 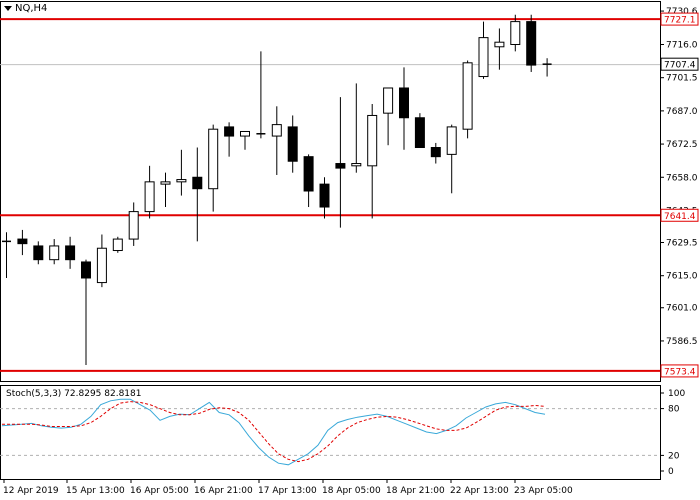 What do you see at coordinates (95, 491) in the screenshot?
I see `time-tick-label: 15 Apr 13:00` at bounding box center [95, 491].